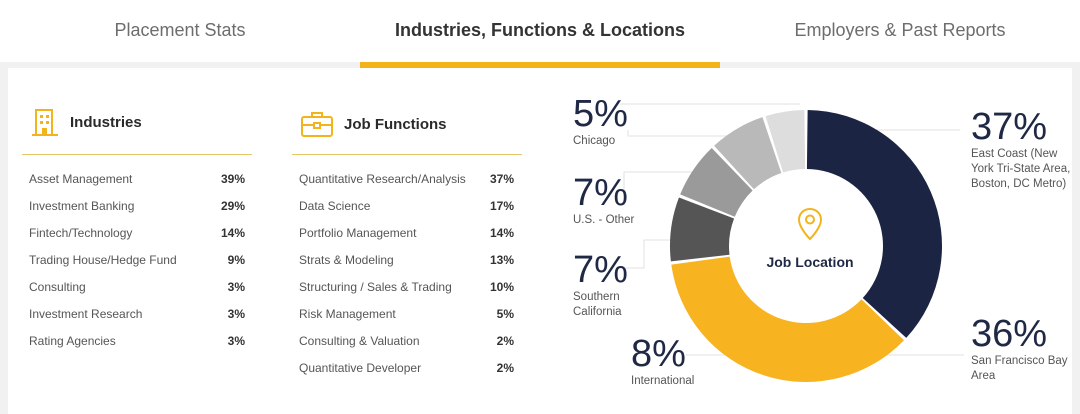 Image resolution: width=1080 pixels, height=414 pixels. Describe the element at coordinates (346, 259) in the screenshot. I see `job-function-row-name: Strats & Modeling` at that location.